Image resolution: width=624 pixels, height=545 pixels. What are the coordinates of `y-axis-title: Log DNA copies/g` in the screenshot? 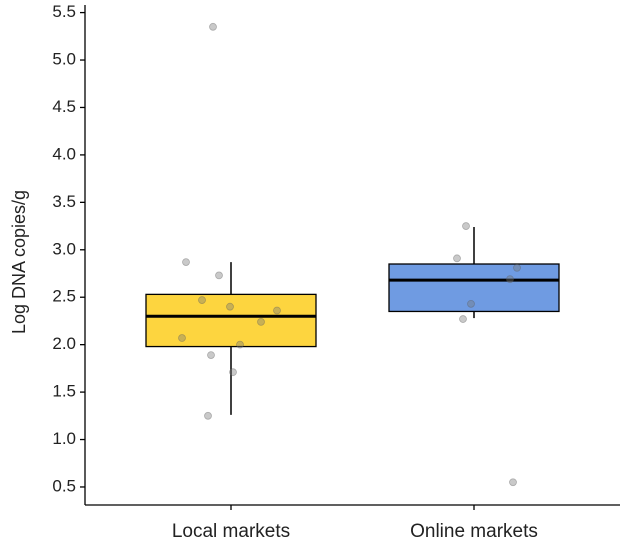 It's located at (19, 262).